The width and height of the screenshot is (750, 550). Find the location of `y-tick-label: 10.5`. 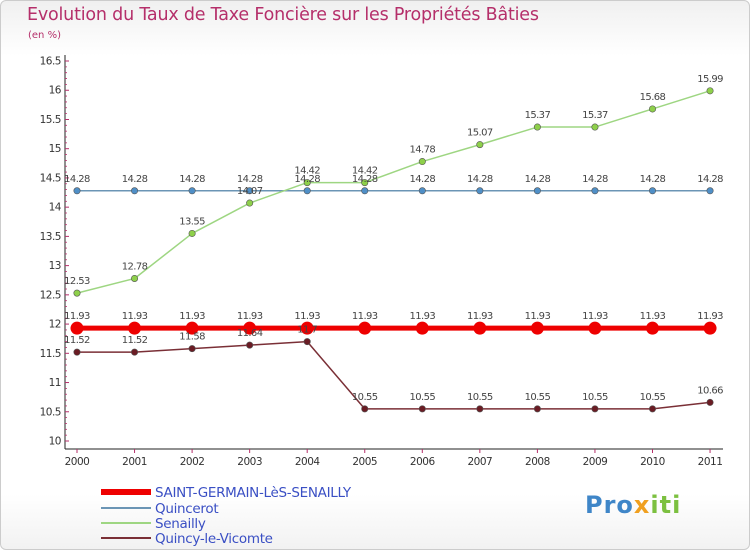

y-tick-label: 10.5 is located at coordinates (50, 412).